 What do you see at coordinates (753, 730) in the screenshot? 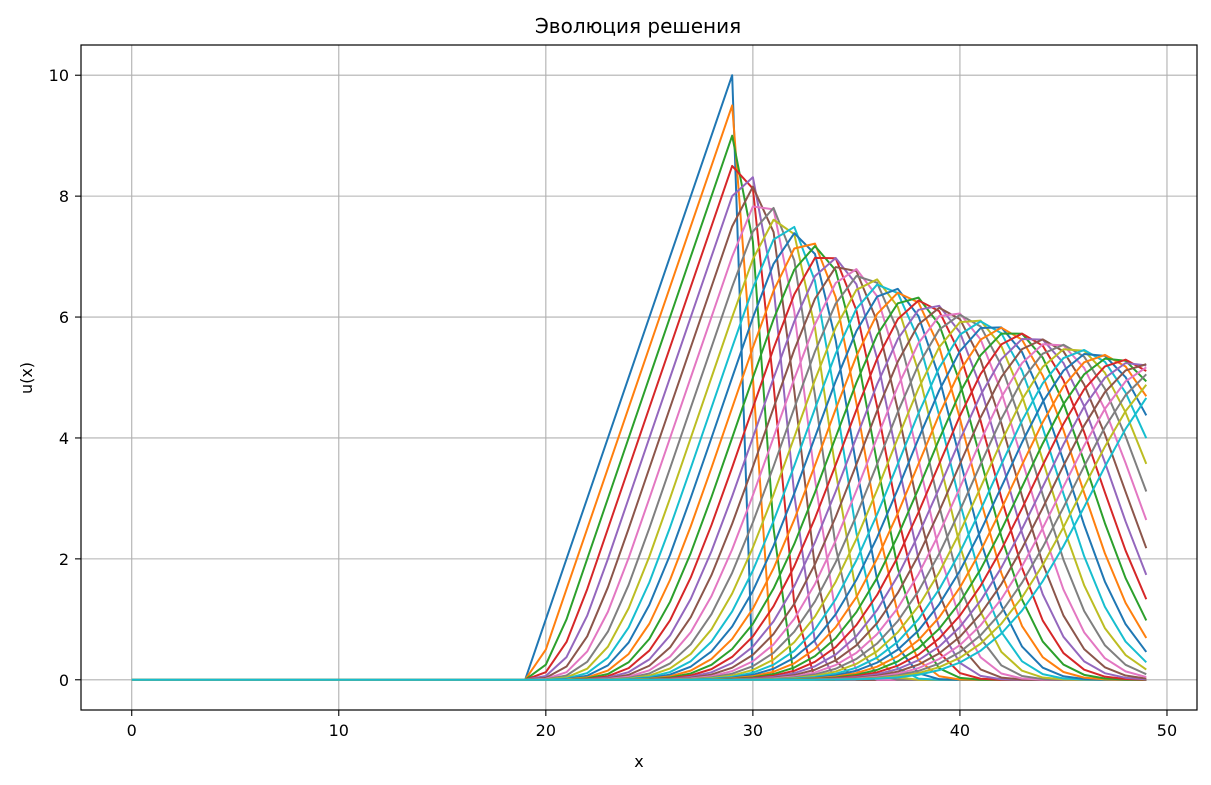
I see `x-tick-label: 30` at bounding box center [753, 730].